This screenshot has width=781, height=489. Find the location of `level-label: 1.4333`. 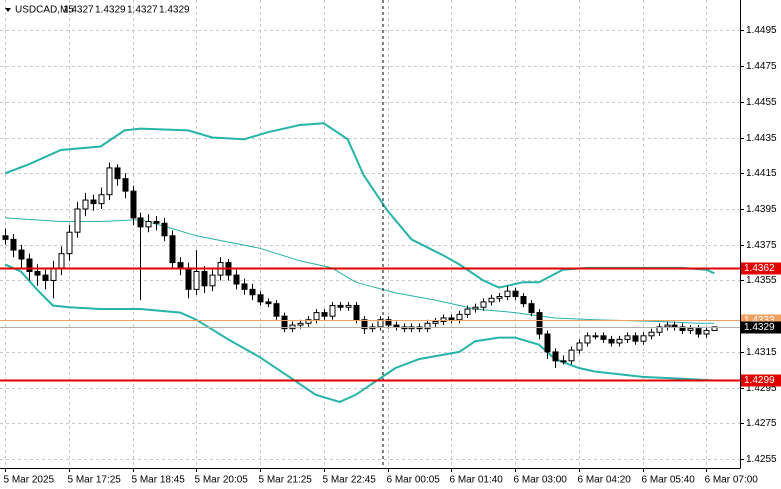

level-label: 1.4333 is located at coordinates (759, 320).